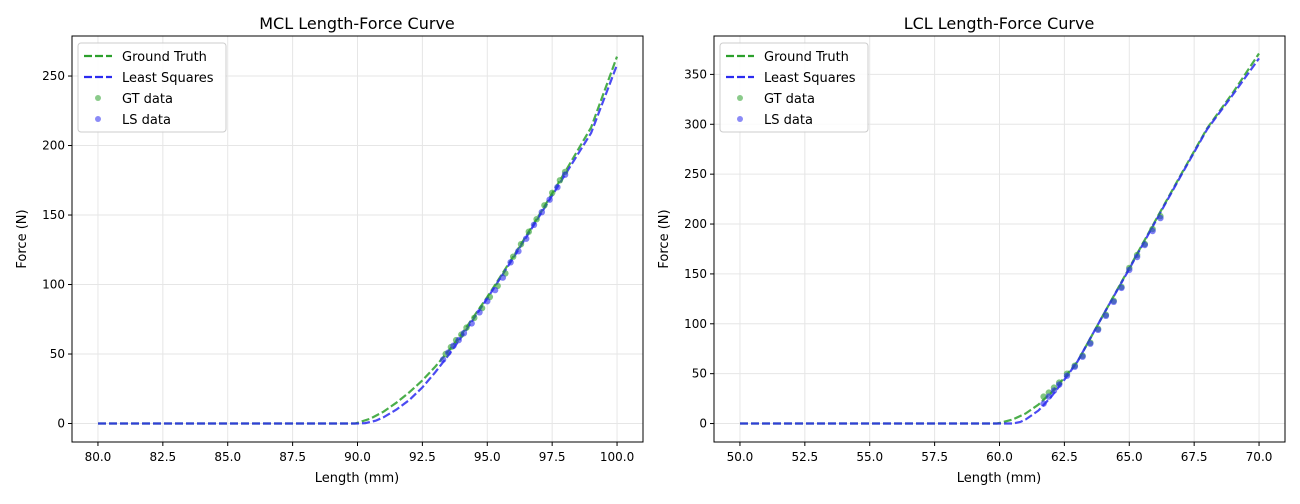 Image resolution: width=1300 pixels, height=504 pixels. What do you see at coordinates (804, 457) in the screenshot?
I see `lcl-xtick-label: 52.5` at bounding box center [804, 457].